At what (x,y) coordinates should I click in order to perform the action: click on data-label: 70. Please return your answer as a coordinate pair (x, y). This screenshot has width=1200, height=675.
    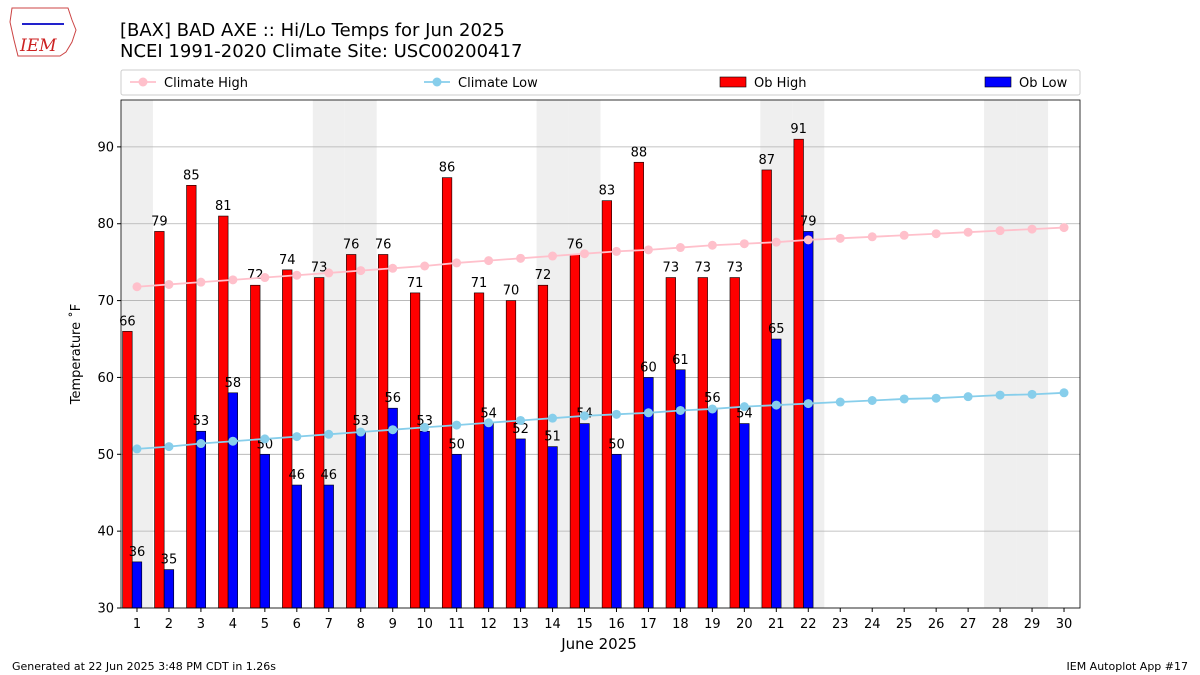
    Looking at the image, I should click on (511, 291).